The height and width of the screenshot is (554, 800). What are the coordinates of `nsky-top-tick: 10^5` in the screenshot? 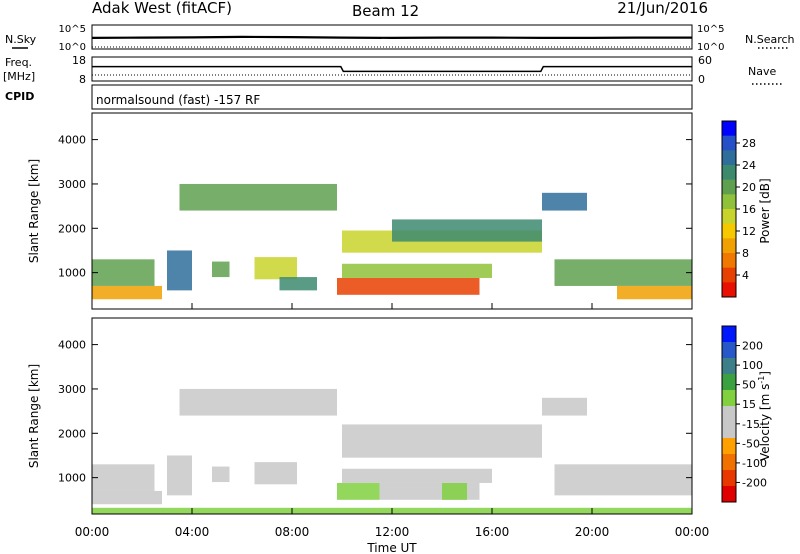 It's located at (72, 29).